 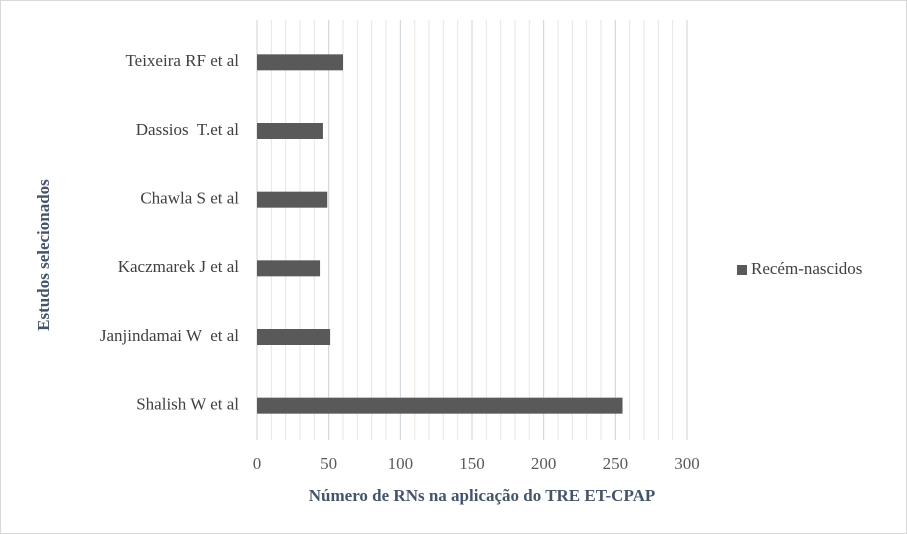 I want to click on legend-label: Recém-nascidos, so click(x=806, y=268).